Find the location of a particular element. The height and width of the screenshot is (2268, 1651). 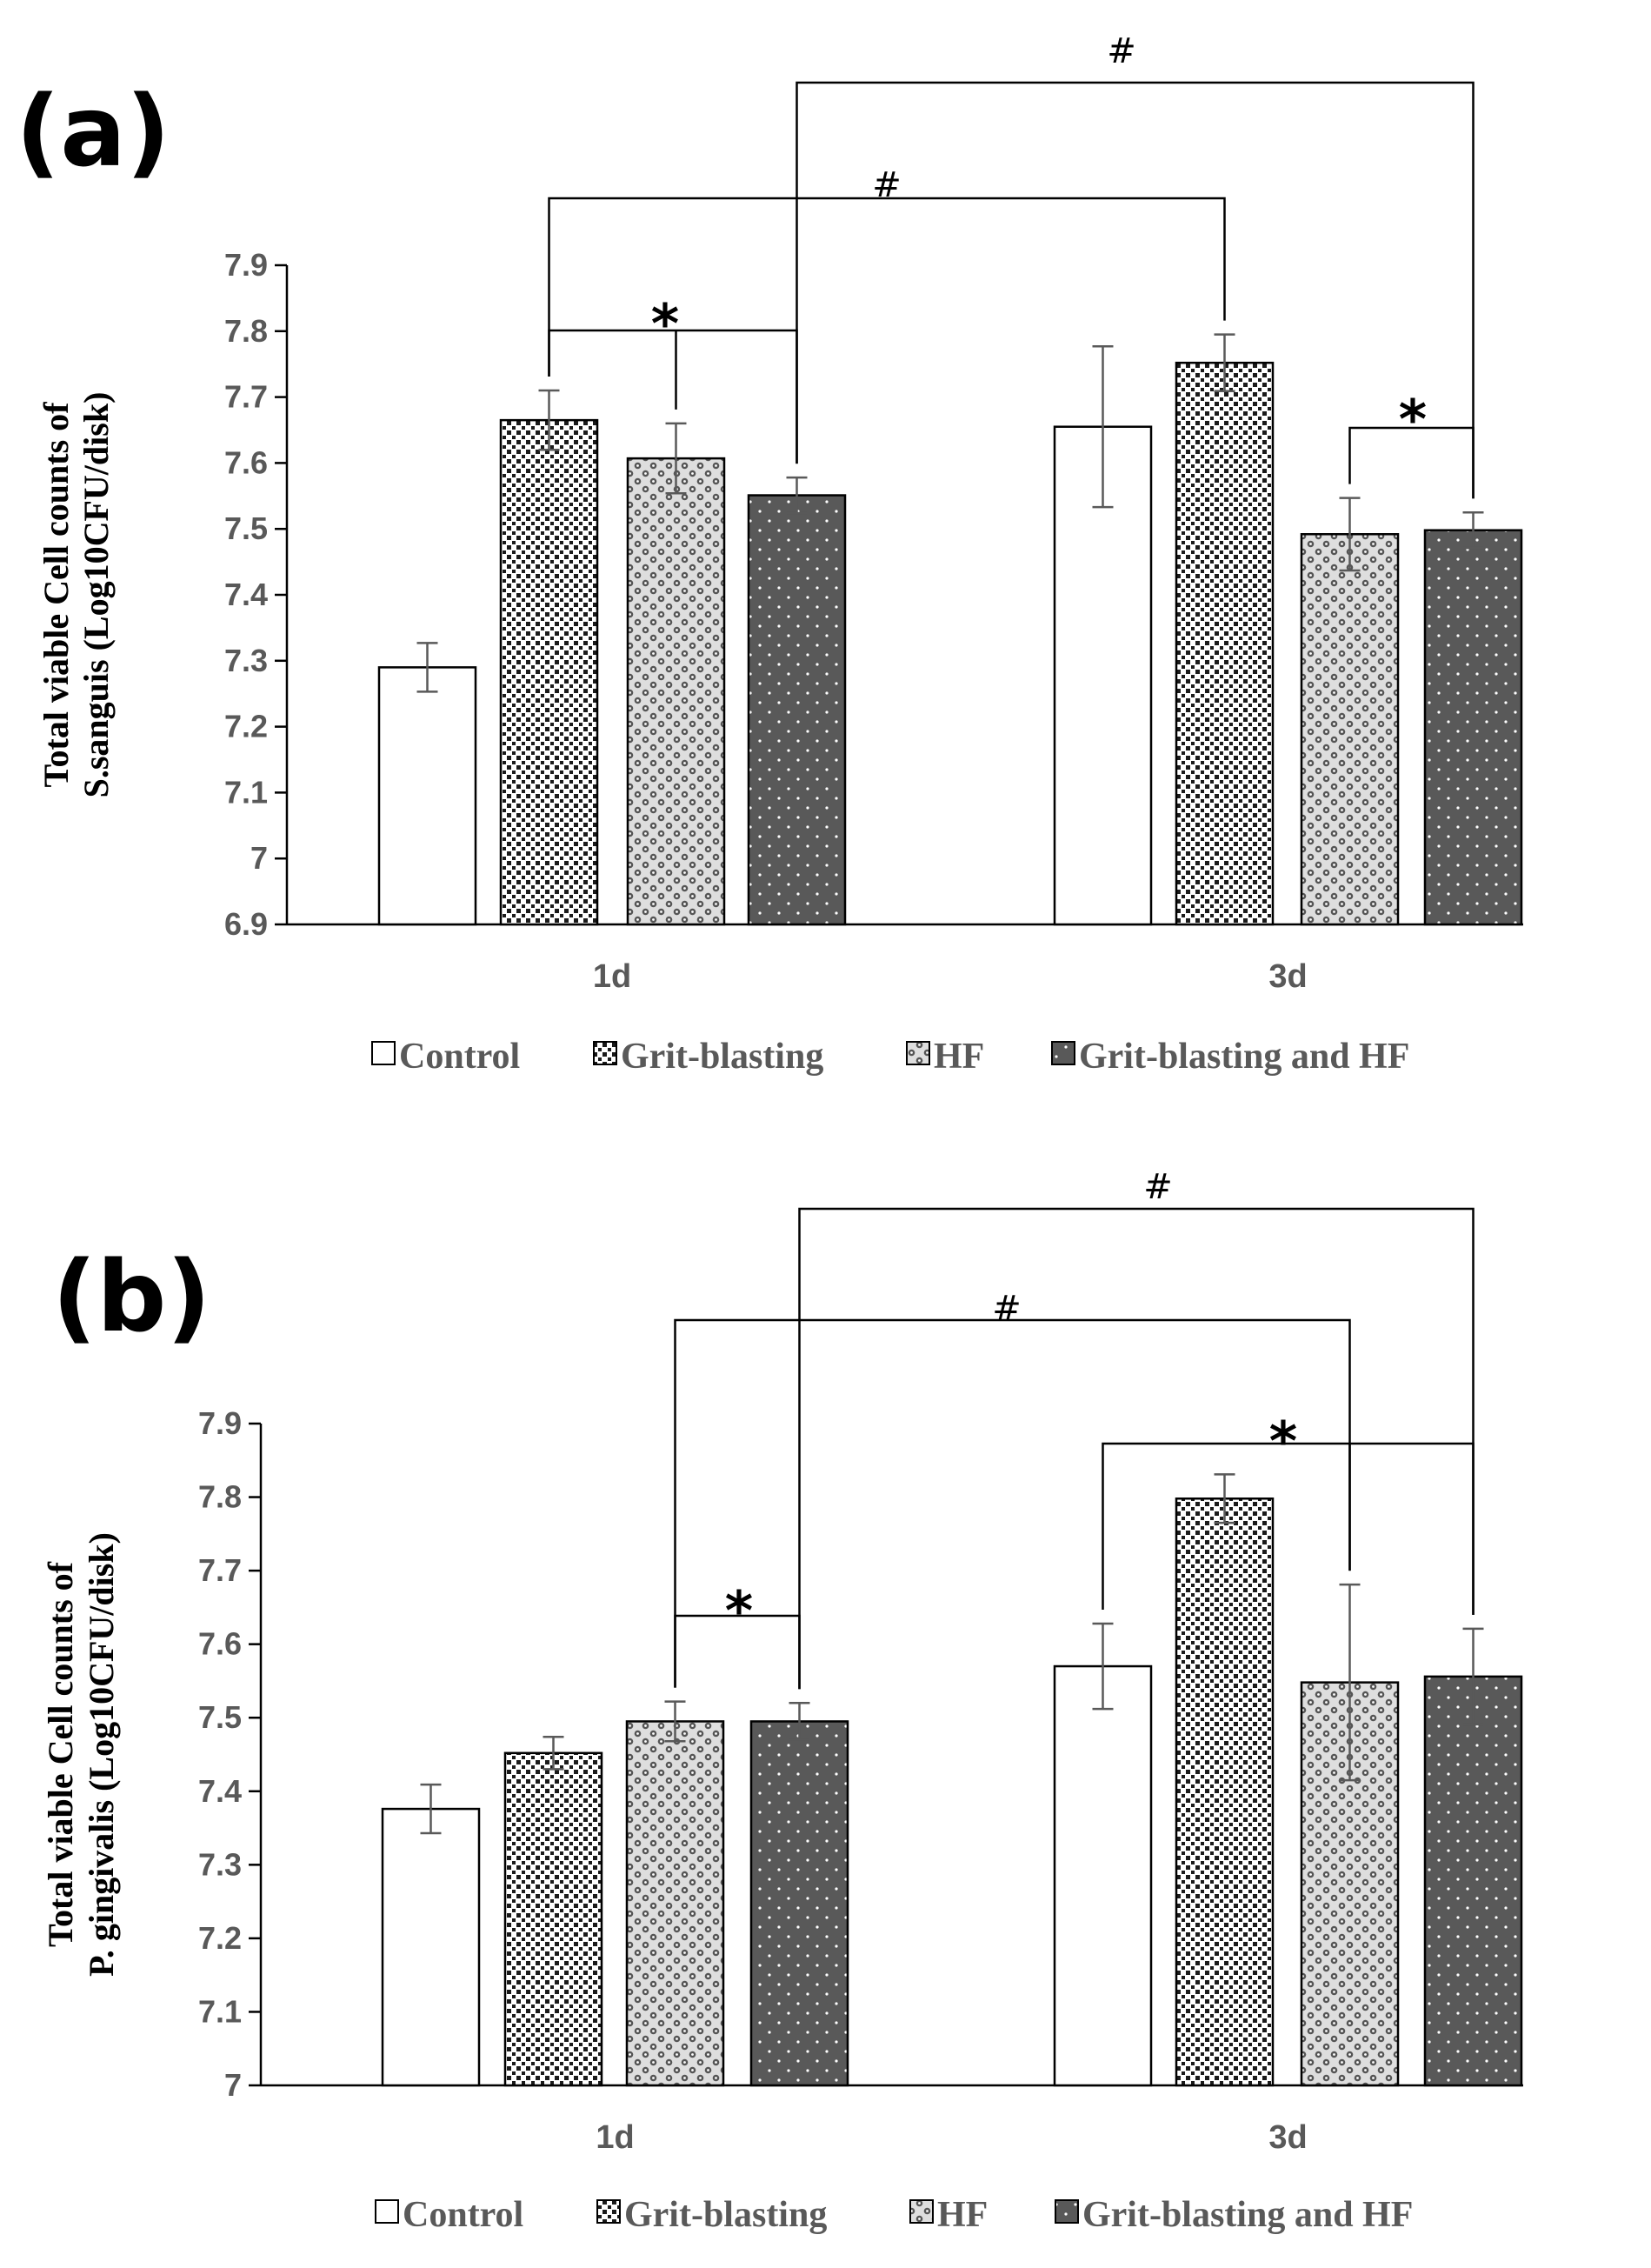

y-axis-title-line2: P. gingivalis (Log10CFU/disk) is located at coordinates (101, 1754).